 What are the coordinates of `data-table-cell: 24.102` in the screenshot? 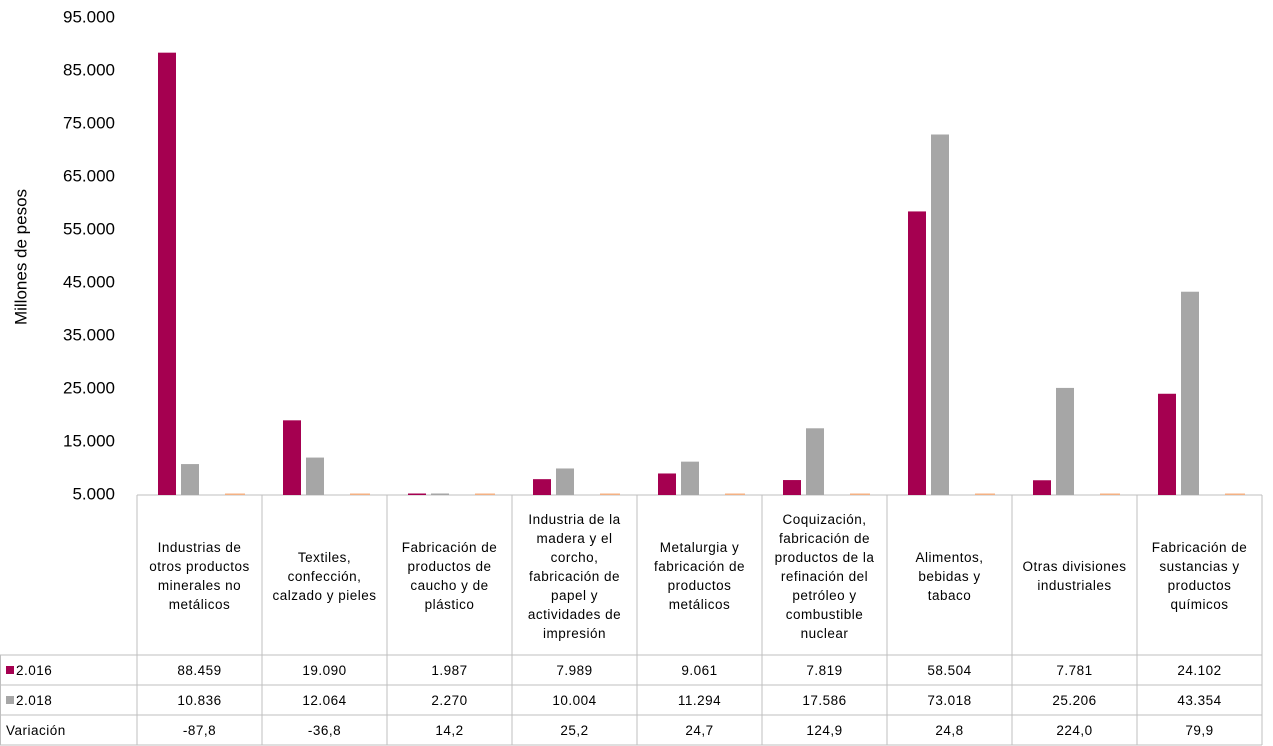 It's located at (1199, 670).